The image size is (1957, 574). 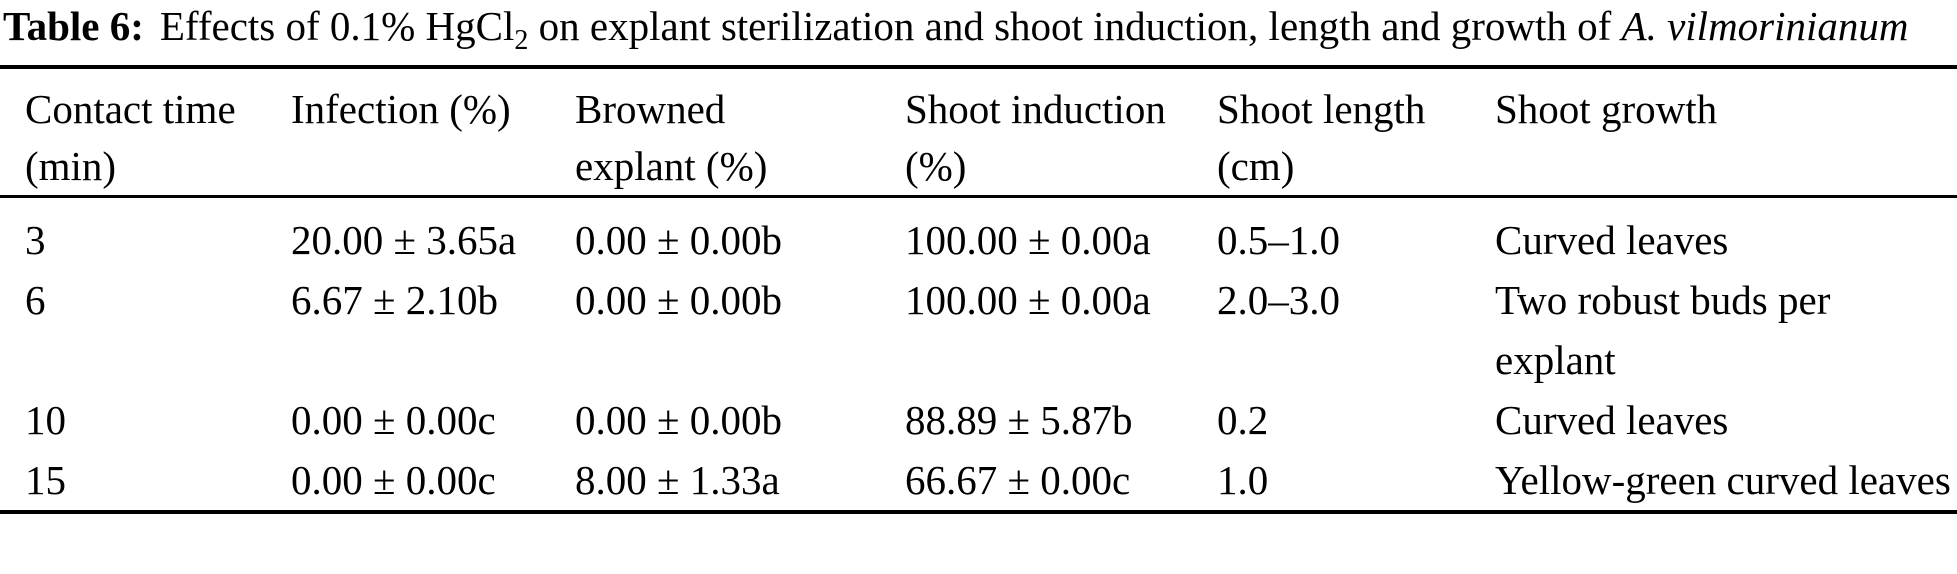 I want to click on cell-contact-time: 10, so click(x=45, y=420).